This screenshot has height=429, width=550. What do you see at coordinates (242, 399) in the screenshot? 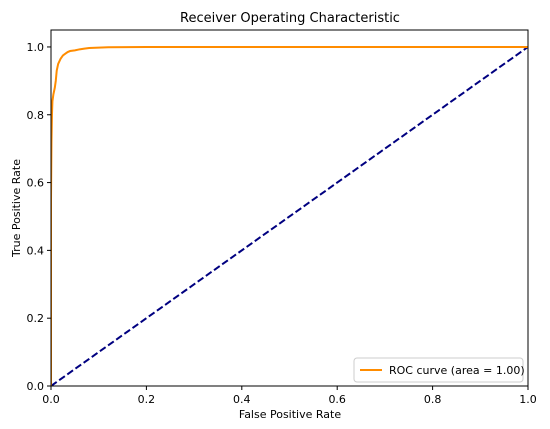
I see `x-tick-label: 0.4` at bounding box center [242, 399].